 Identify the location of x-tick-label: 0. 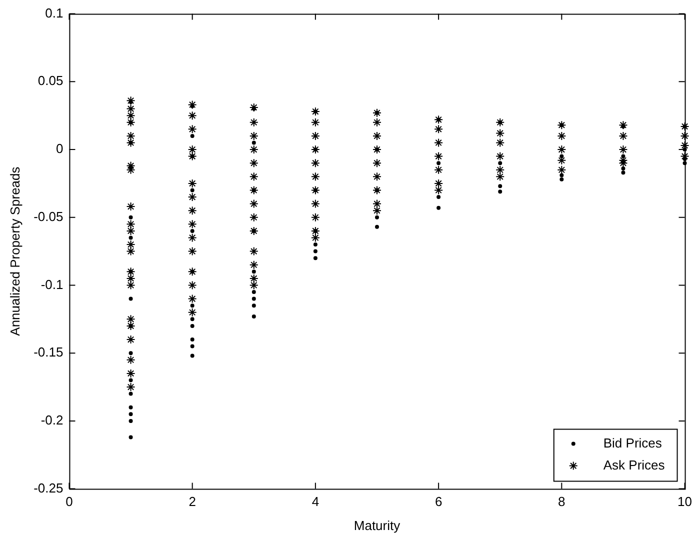
(69, 502).